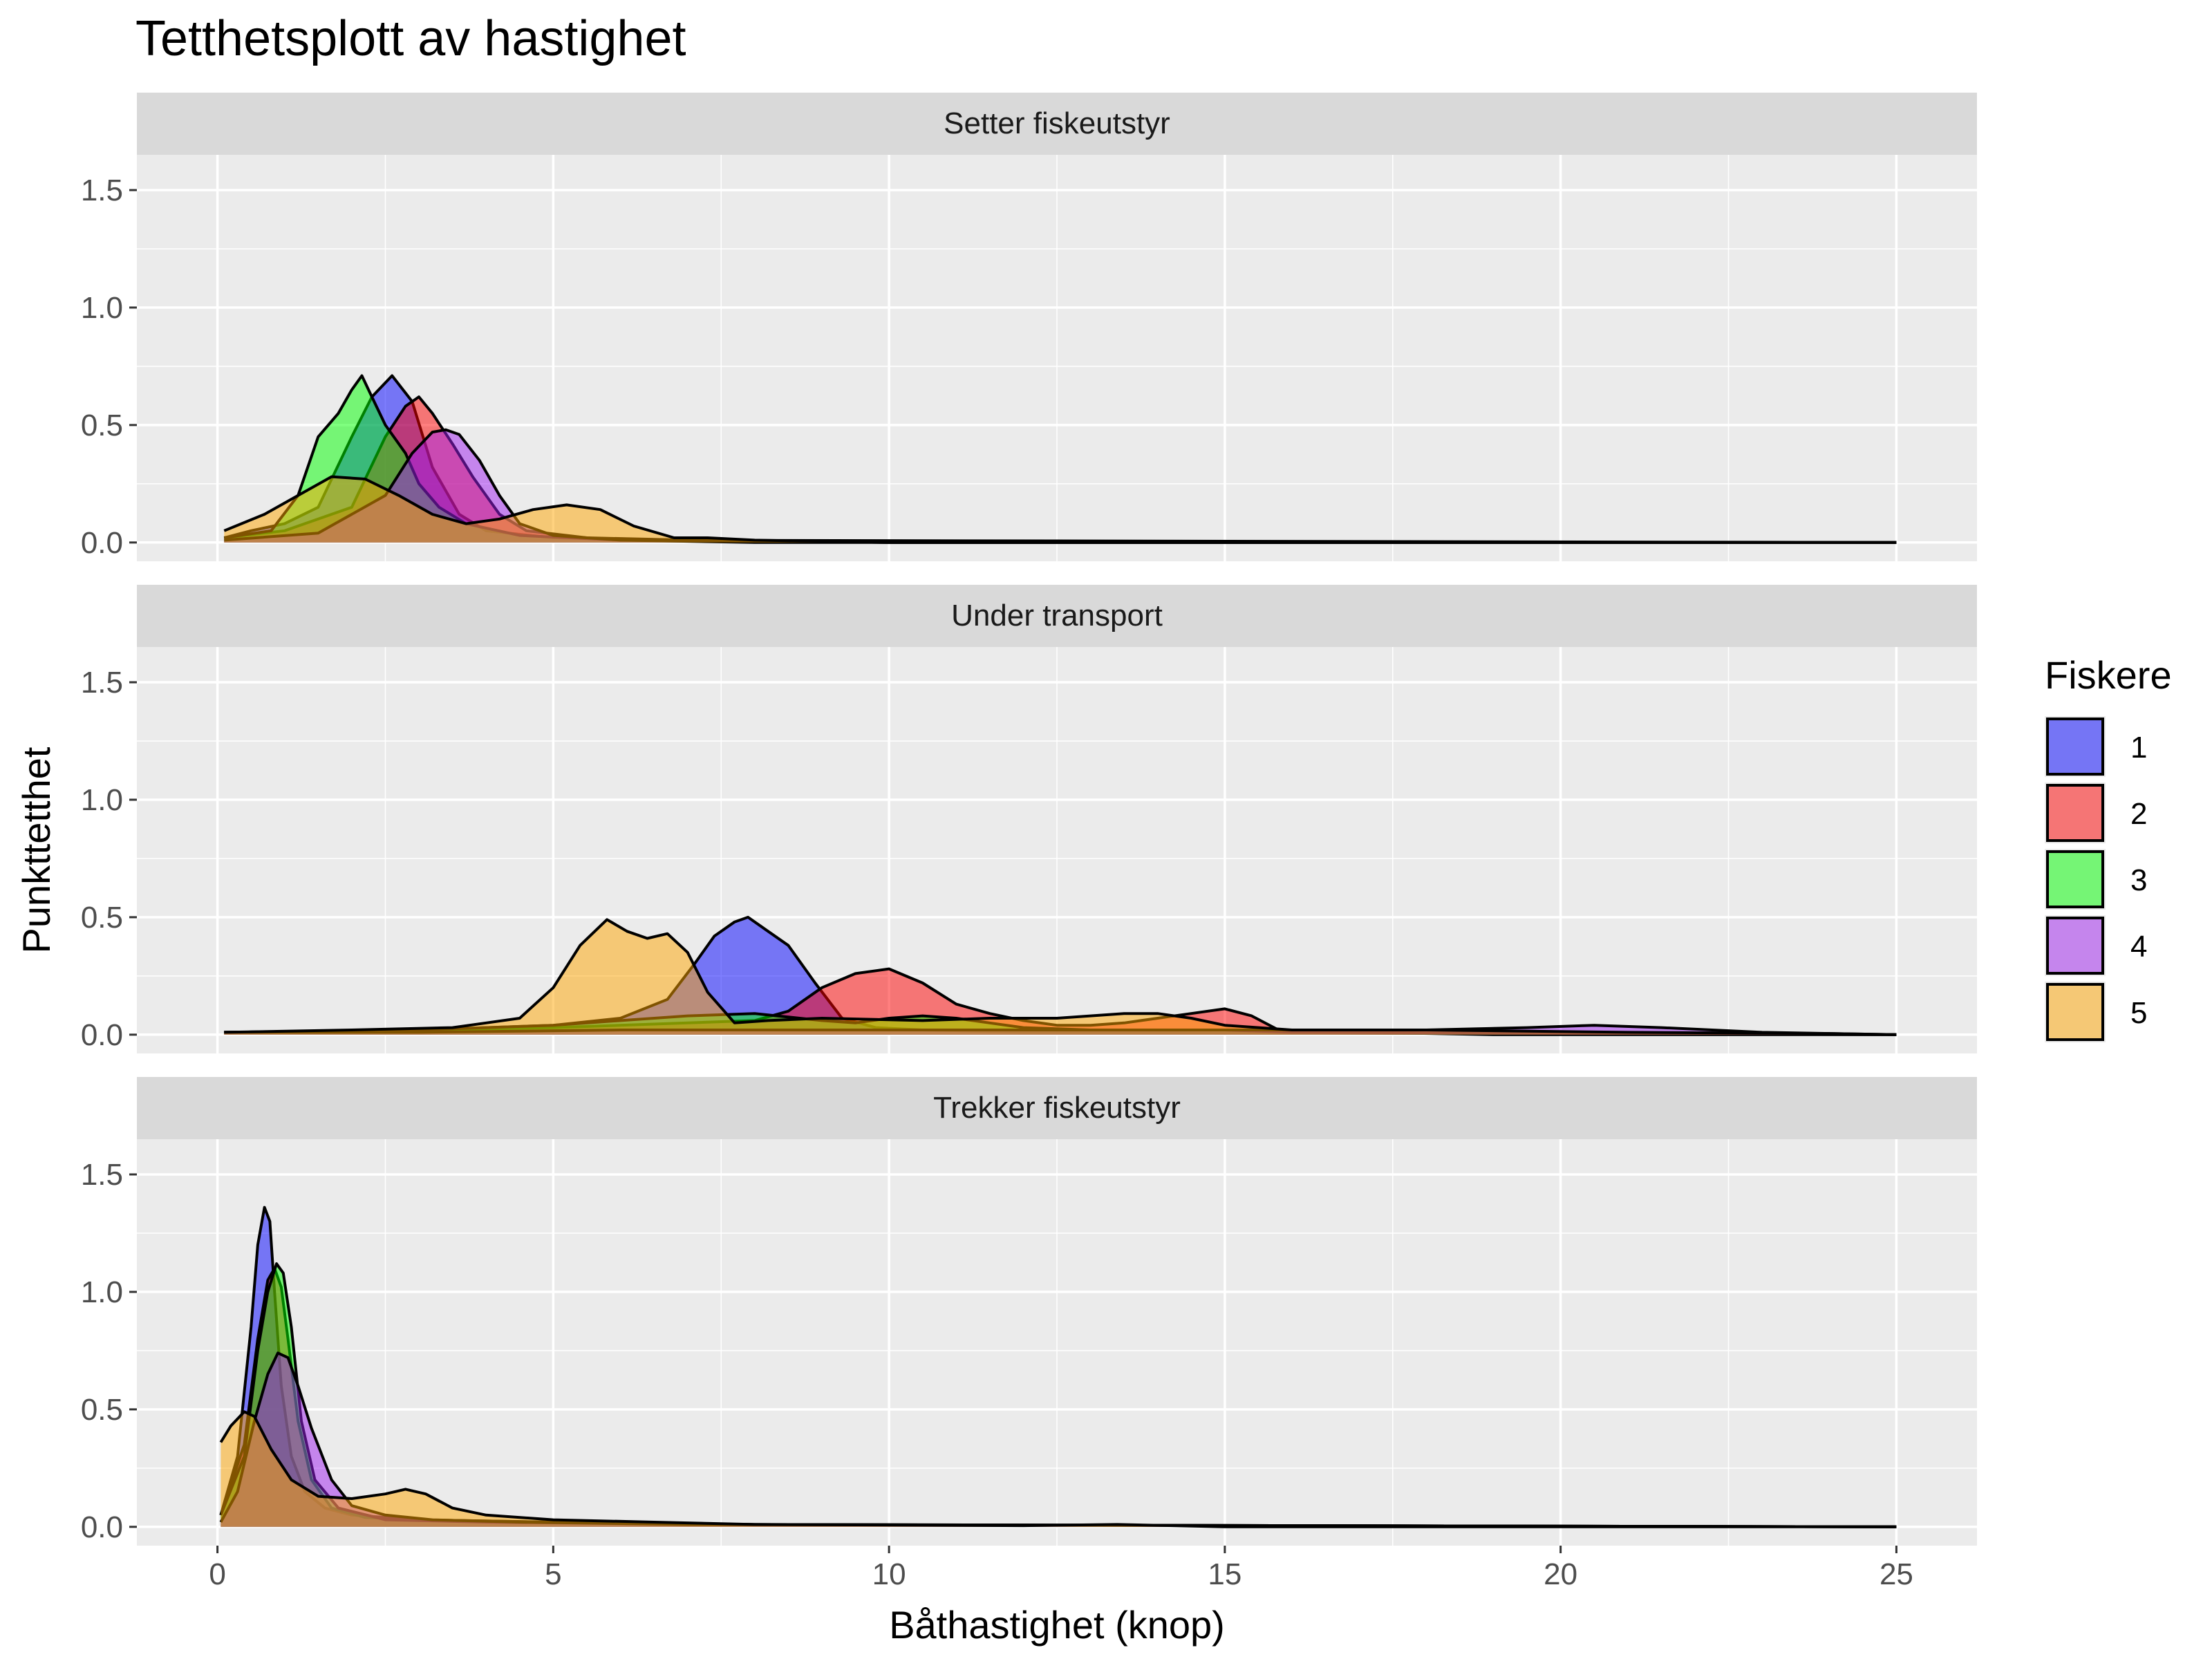 The height and width of the screenshot is (1659, 2212). Describe the element at coordinates (1896, 1574) in the screenshot. I see `x-tick-label: 25` at that location.